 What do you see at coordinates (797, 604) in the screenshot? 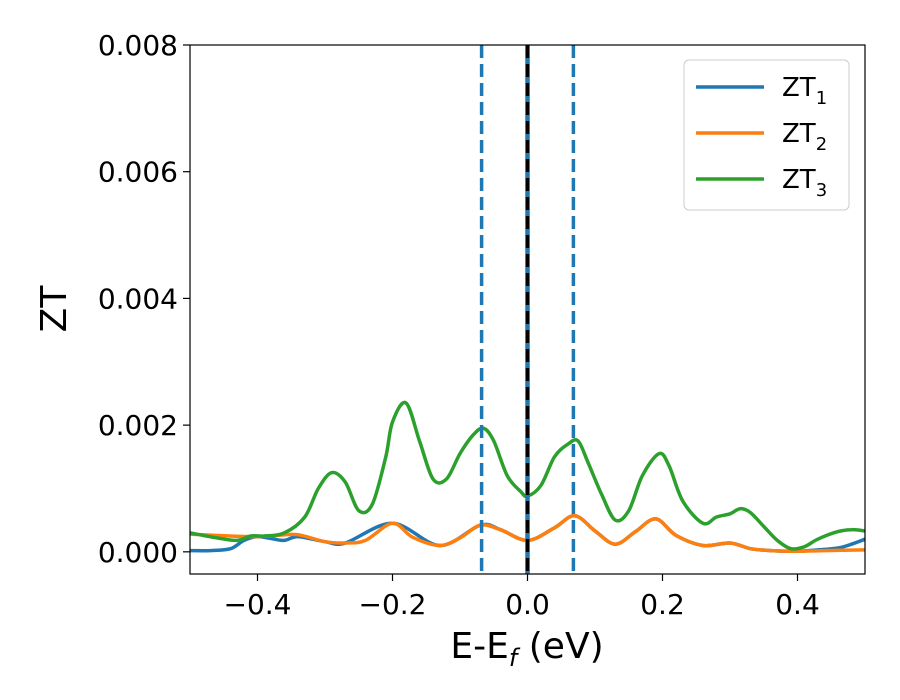
I see `x-tick-label: 0.4` at bounding box center [797, 604].